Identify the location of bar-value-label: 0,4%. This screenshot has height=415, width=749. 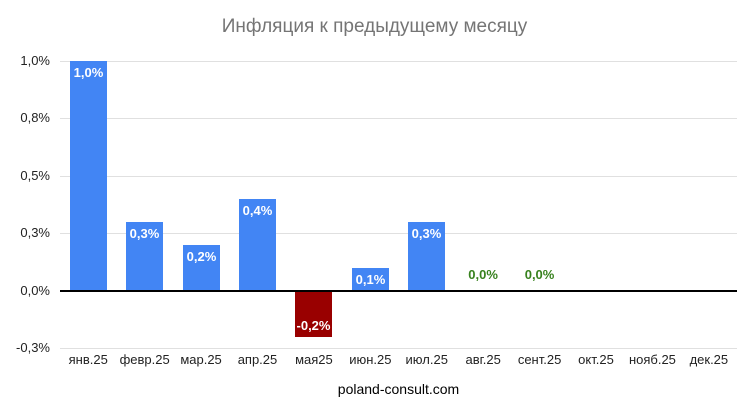
(257, 210).